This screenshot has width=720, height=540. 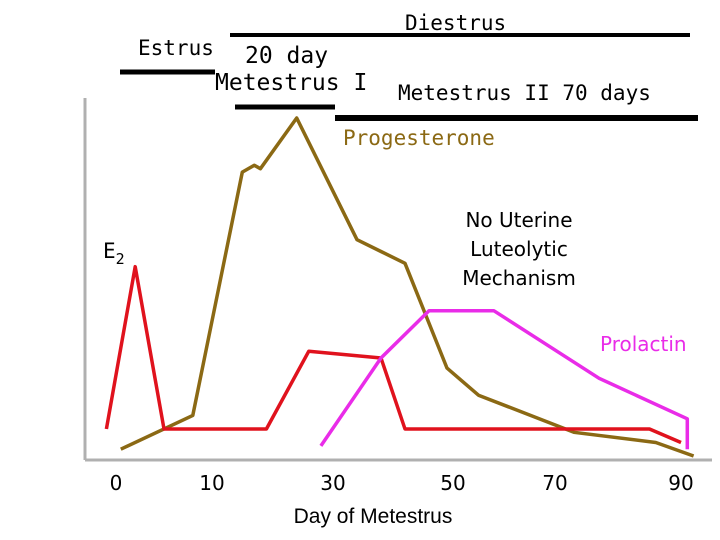 I want to click on e2-label-main: E, so click(x=109, y=251).